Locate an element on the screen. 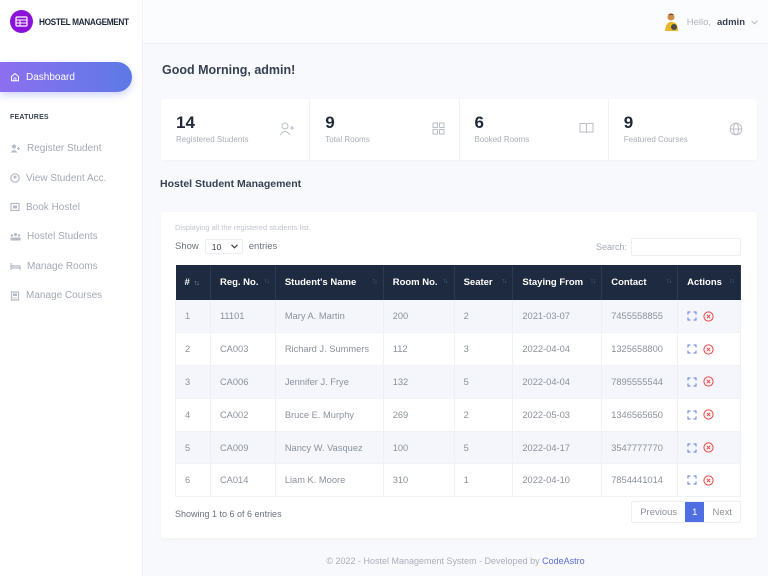 The image size is (768, 576). top-bar: Hello, admin is located at coordinates (455, 22).